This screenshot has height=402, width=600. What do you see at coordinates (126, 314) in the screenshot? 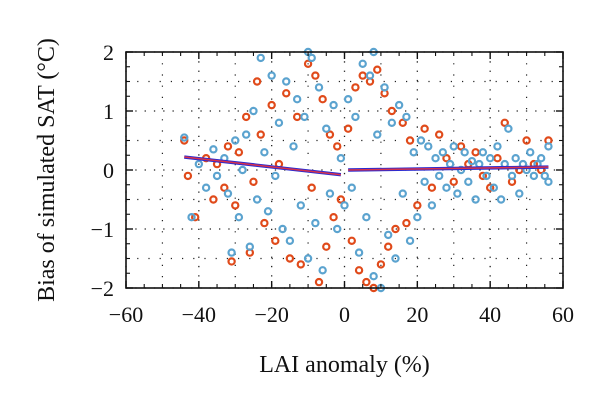
I see `x-tick-label: −60` at bounding box center [126, 314].